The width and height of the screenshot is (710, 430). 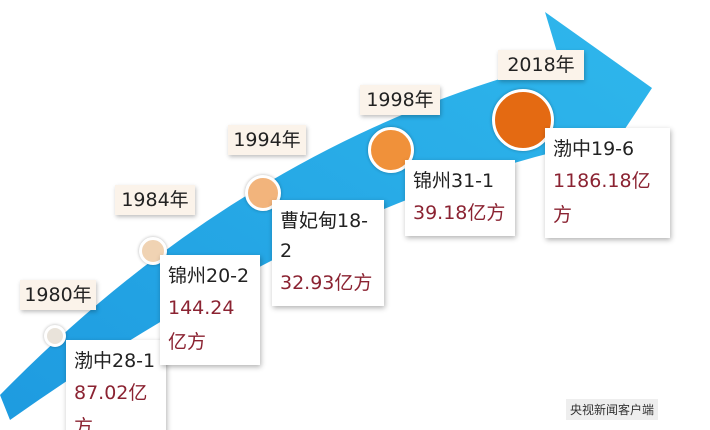 I want to click on reserve-value: 1186.18亿方, so click(x=602, y=198).